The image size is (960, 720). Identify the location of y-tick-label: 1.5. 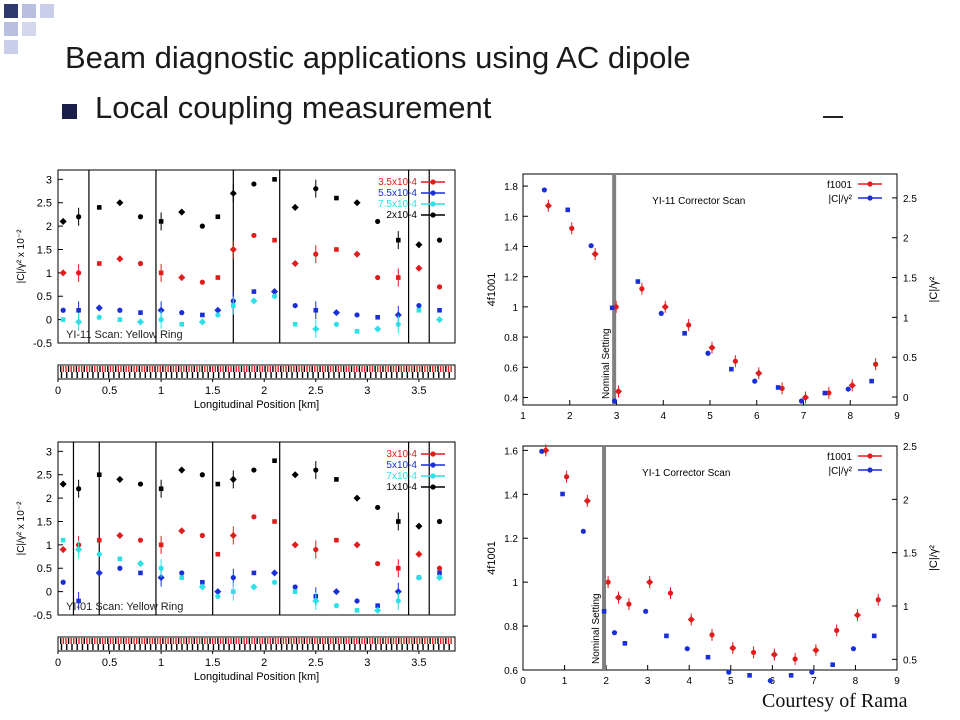
(44, 522).